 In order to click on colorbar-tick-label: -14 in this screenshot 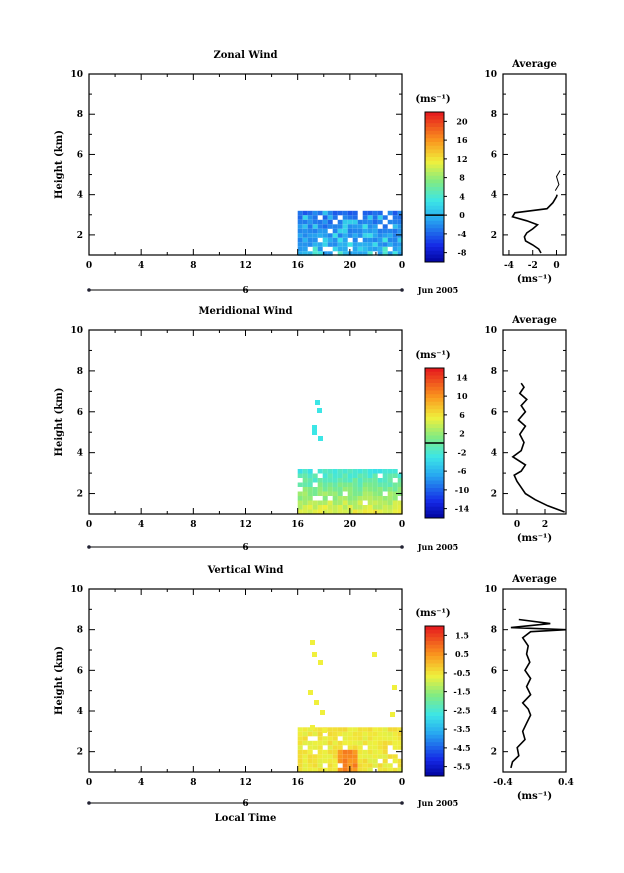, I will do `click(462, 509)`.